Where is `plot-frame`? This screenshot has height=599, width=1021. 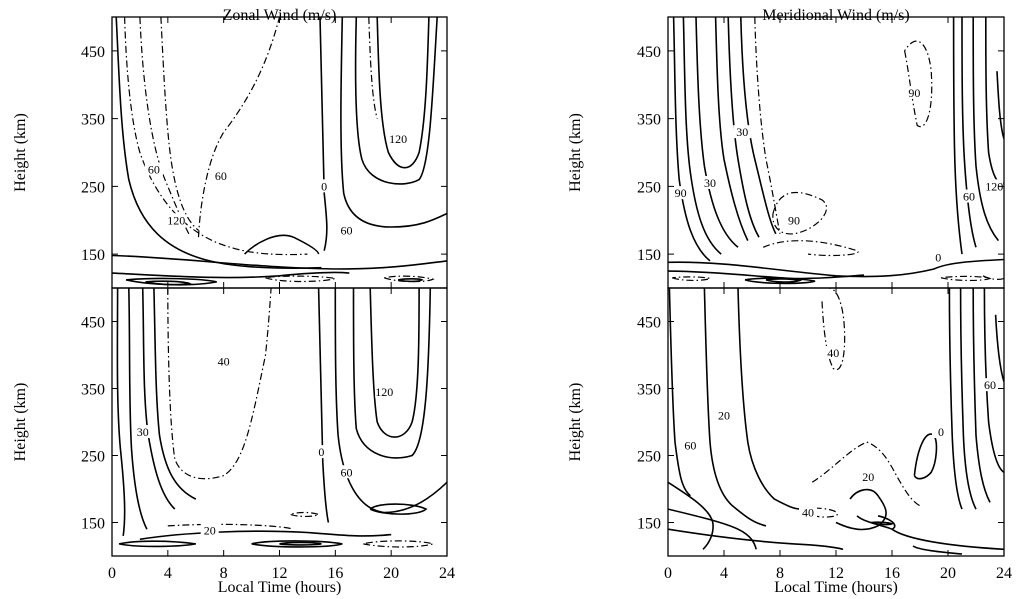 plot-frame is located at coordinates (279, 422).